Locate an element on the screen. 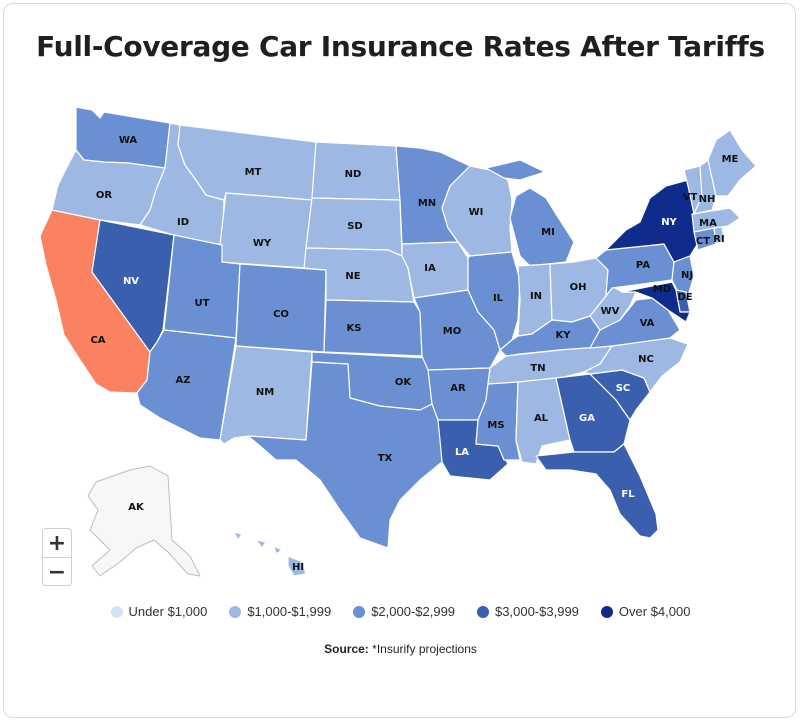  label-va: VA is located at coordinates (647, 323).